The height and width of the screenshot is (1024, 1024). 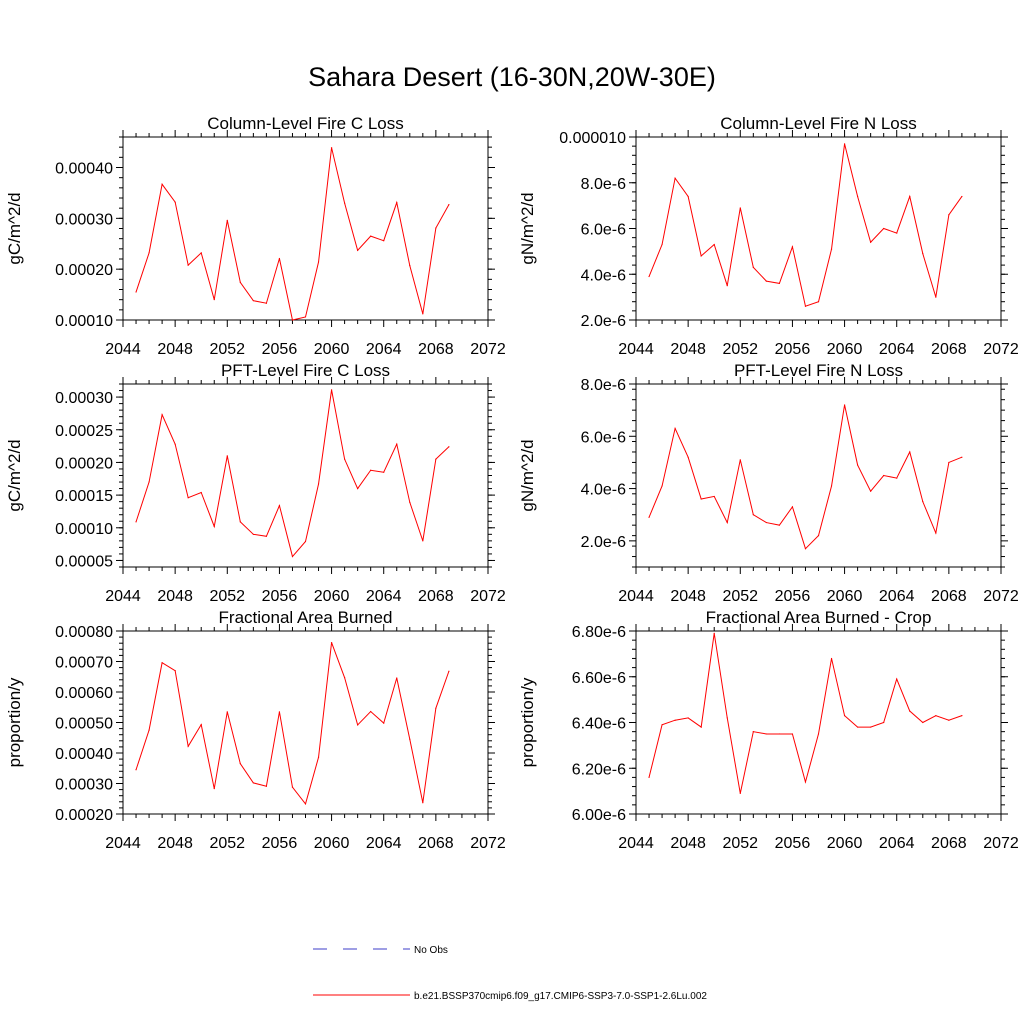 What do you see at coordinates (818, 370) in the screenshot?
I see `panel-title: PFT-Level Fire N Loss` at bounding box center [818, 370].